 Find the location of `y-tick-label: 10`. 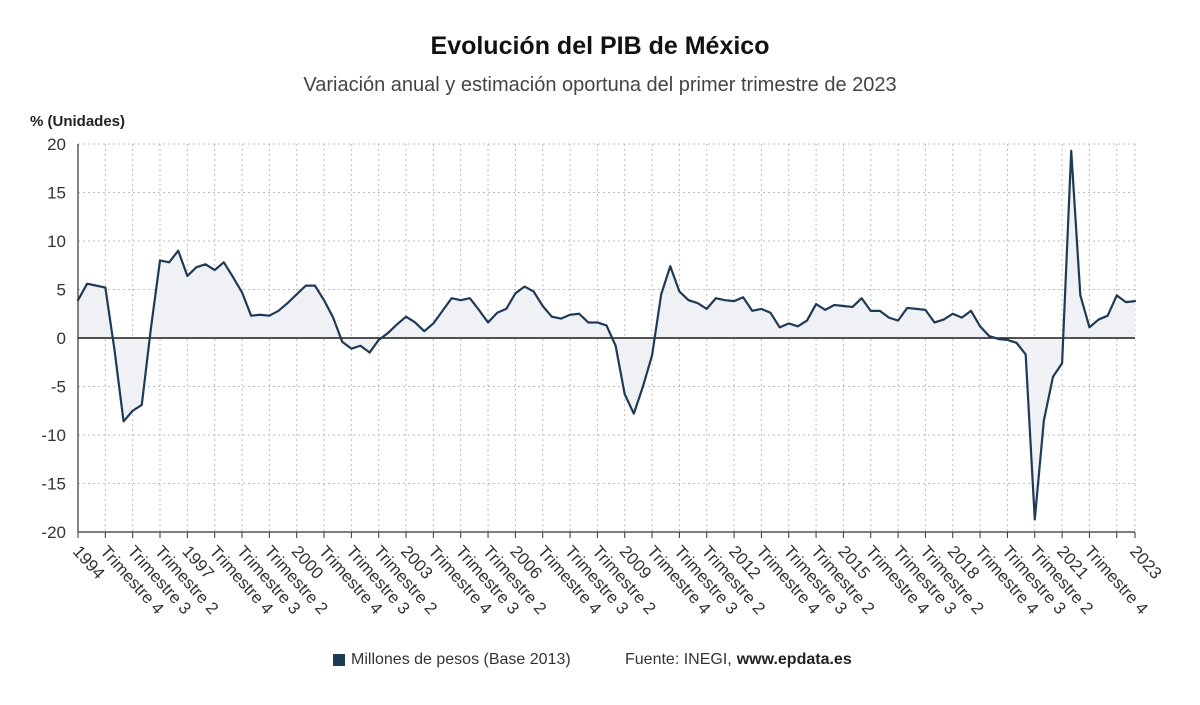

y-tick-label: 10 is located at coordinates (56, 241).